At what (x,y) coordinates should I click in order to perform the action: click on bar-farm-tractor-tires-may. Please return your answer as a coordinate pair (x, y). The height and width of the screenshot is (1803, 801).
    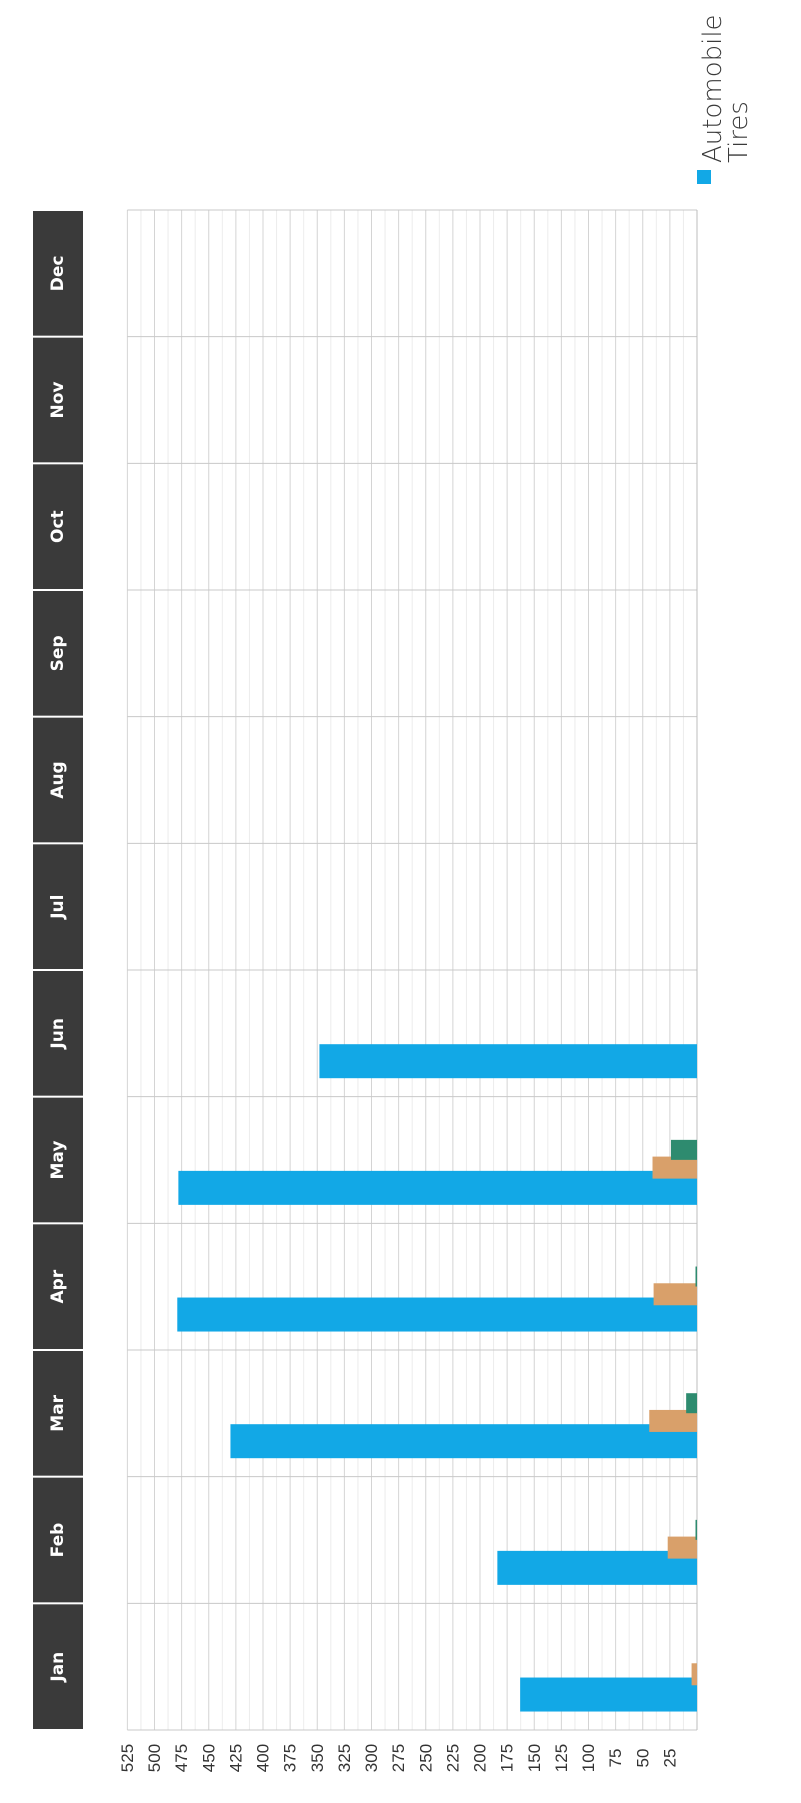
    Looking at the image, I should click on (683, 1149).